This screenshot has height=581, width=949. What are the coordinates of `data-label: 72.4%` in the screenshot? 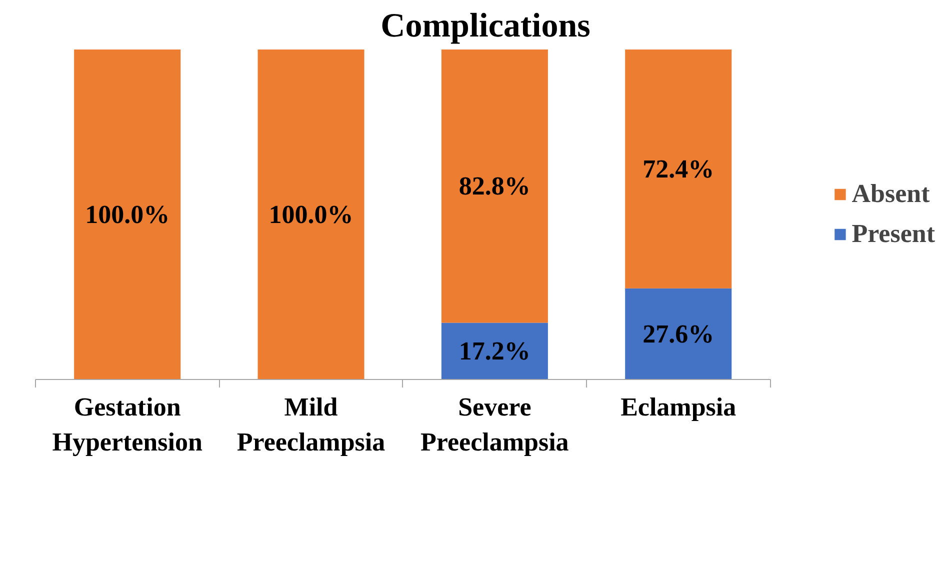 It's located at (678, 169).